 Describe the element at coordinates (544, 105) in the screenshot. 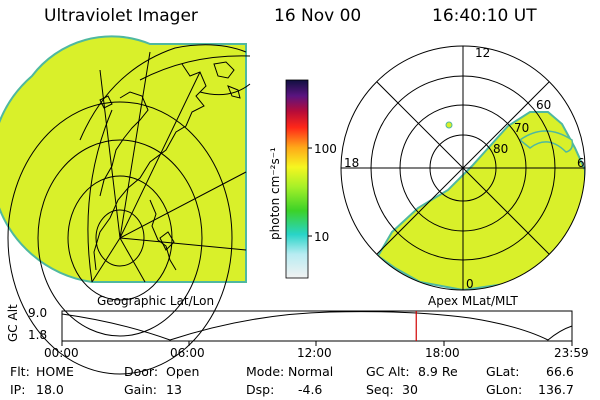

I see `mlat-label-60: 60` at that location.